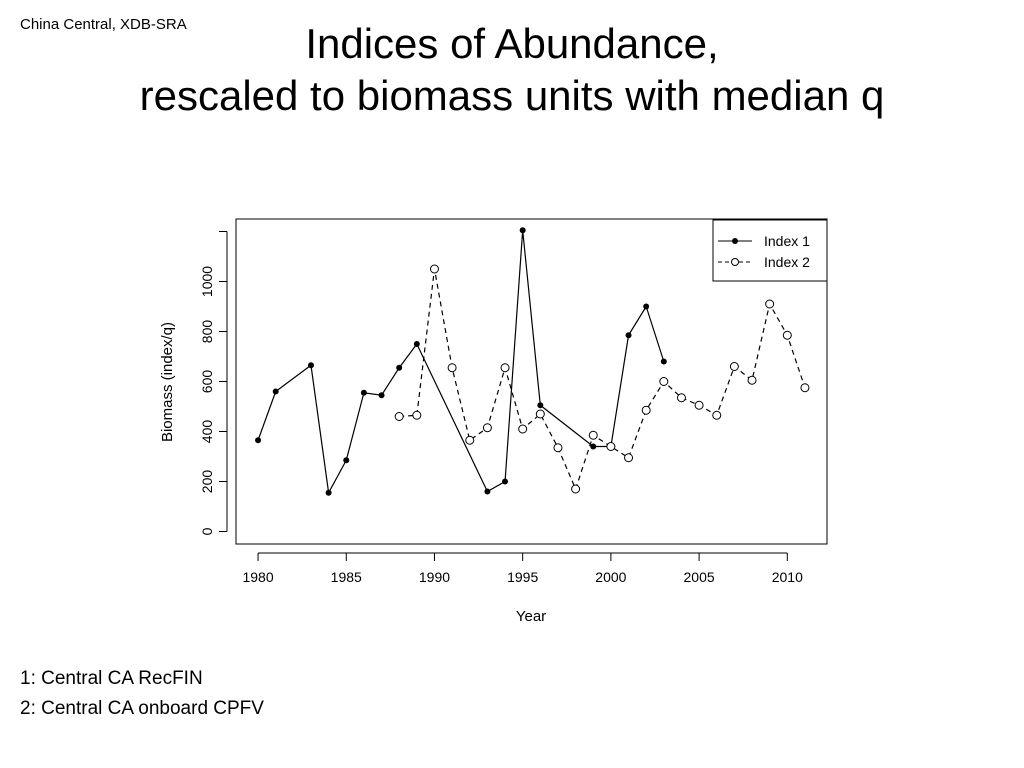 This screenshot has height=768, width=1024. I want to click on y-axis: 0 200 400 600 800 1000, so click(213, 383).